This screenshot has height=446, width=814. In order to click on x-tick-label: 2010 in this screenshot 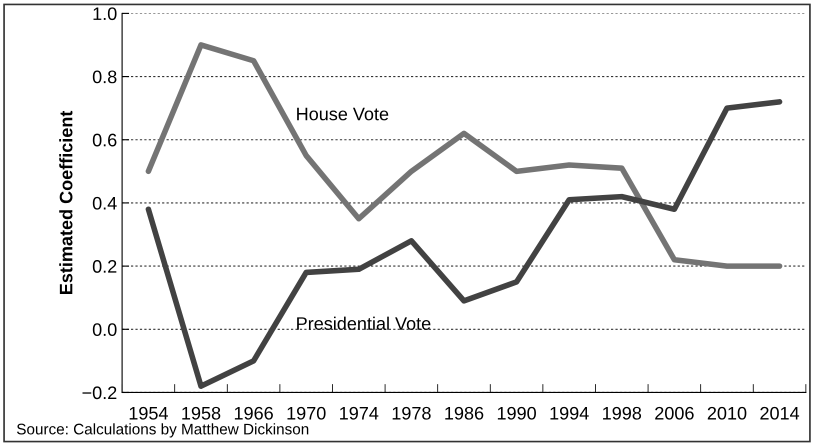, I will do `click(727, 413)`.